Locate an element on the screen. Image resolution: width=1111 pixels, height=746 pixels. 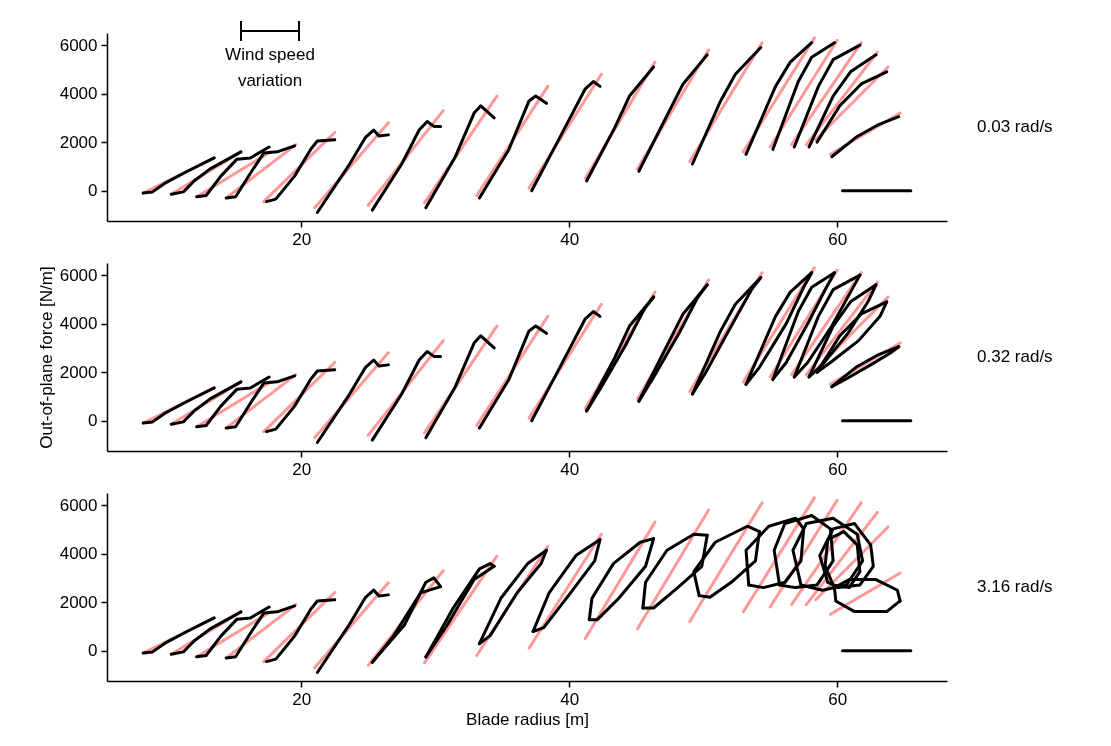
x-axis-title: Blade radius [m] is located at coordinates (527, 719).